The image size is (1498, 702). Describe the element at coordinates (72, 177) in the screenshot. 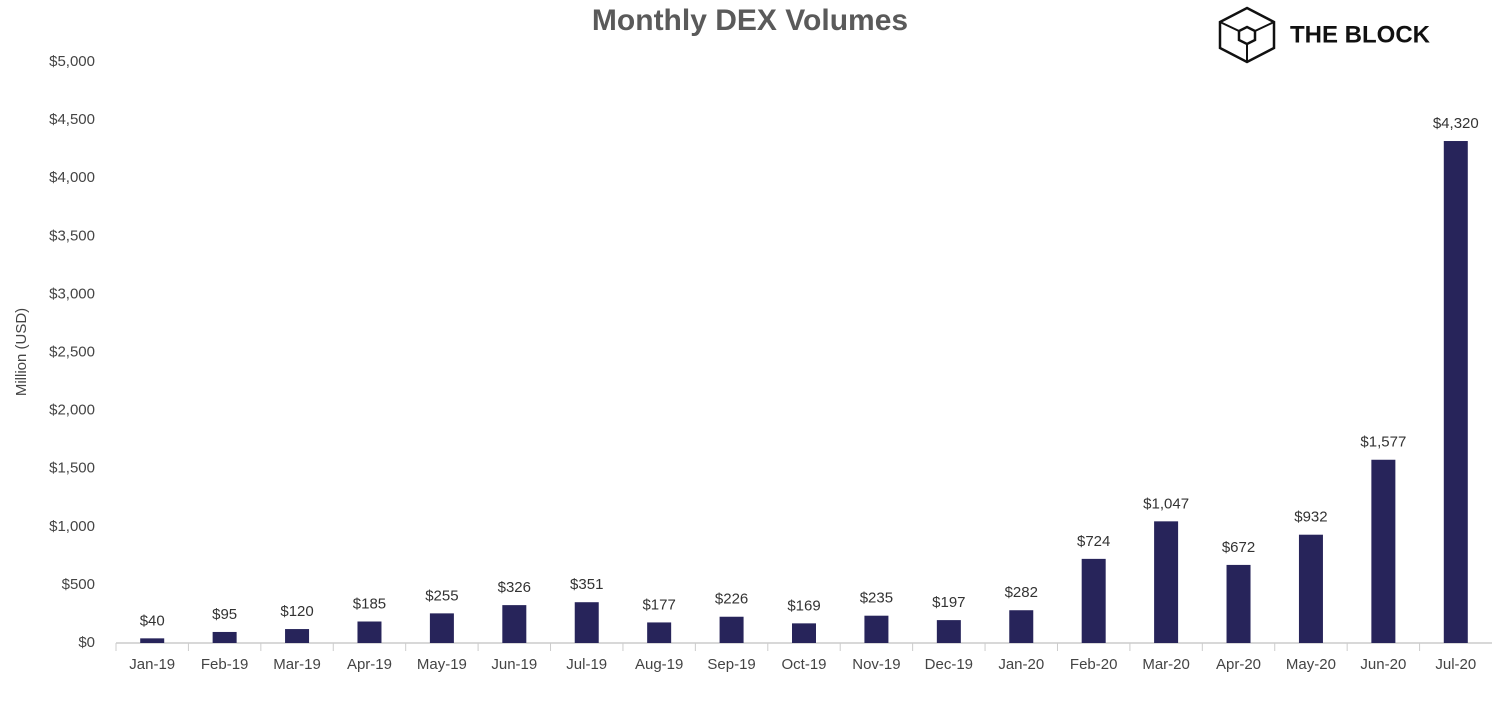

I see `y-tick-label: $4,000` at that location.